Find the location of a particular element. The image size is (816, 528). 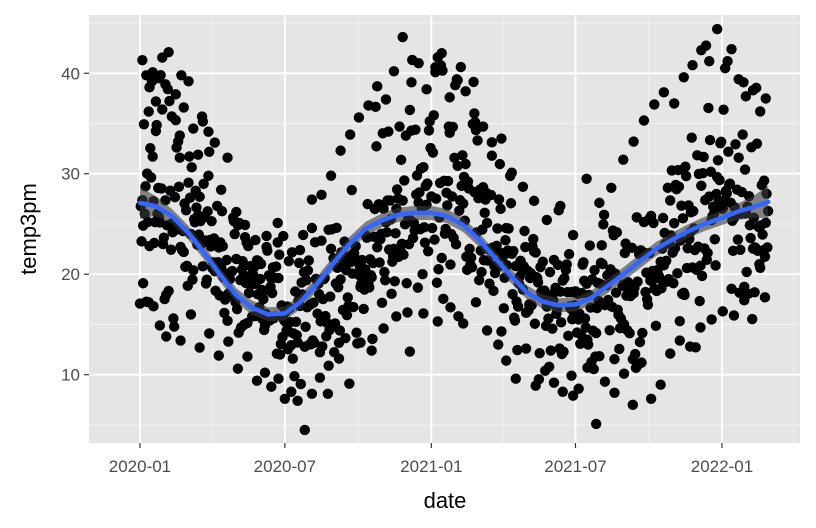

x-tick-label: 2020-07 is located at coordinates (285, 466).